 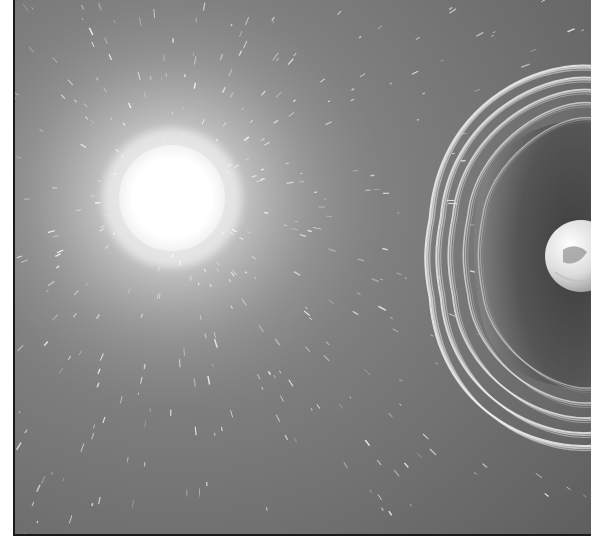 What do you see at coordinates (568, 256) in the screenshot?
I see `earth` at bounding box center [568, 256].